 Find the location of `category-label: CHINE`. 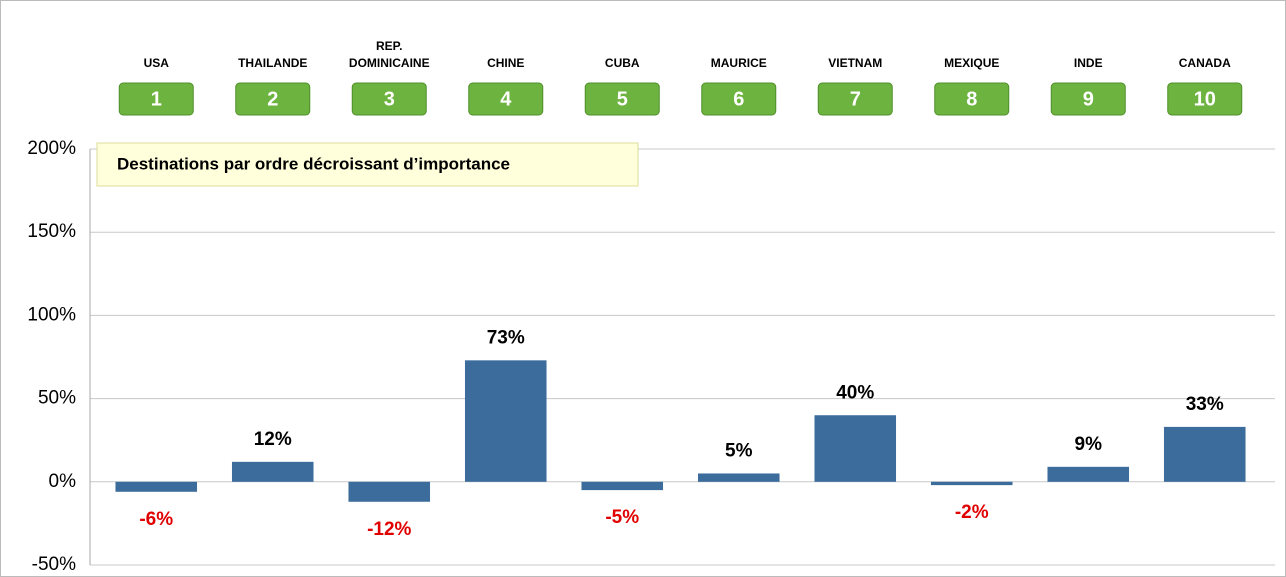

category-label: CHINE is located at coordinates (506, 63).